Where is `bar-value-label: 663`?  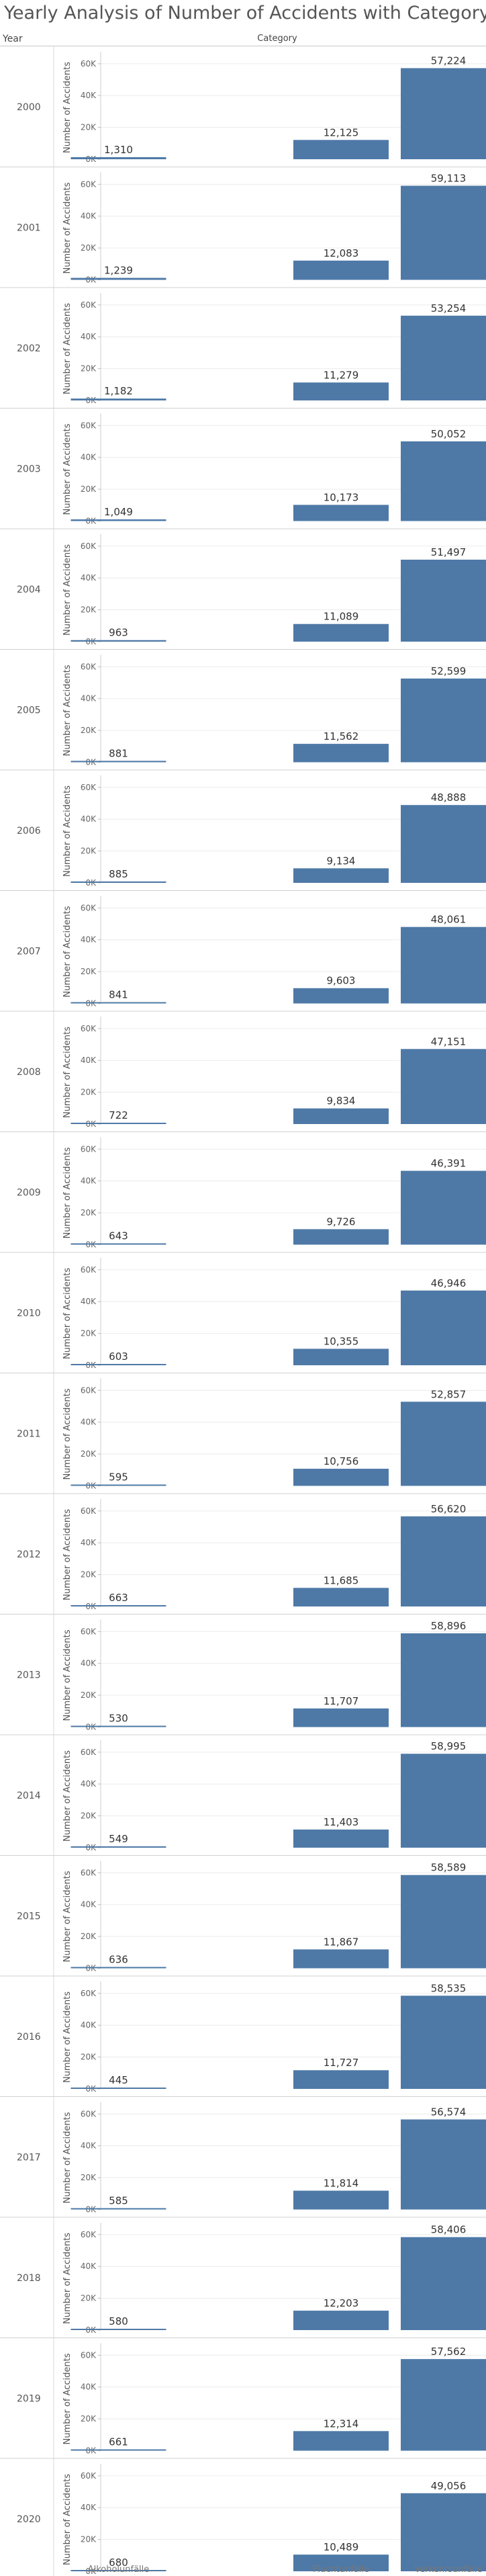 bar-value-label: 663 is located at coordinates (119, 1598).